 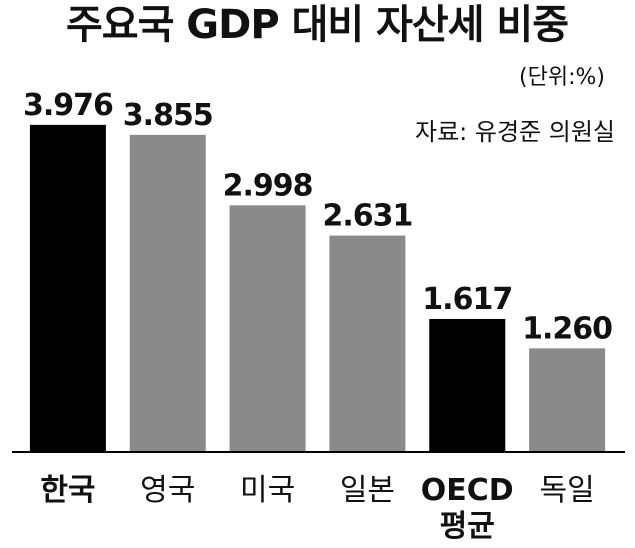 I want to click on data-label-0: 3.976, so click(x=68, y=105).